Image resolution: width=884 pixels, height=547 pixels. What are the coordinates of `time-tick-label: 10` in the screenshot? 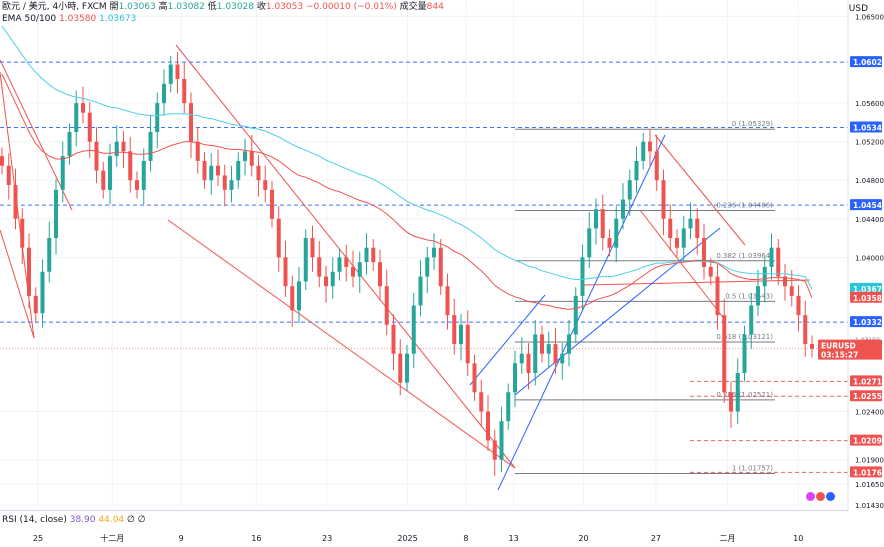 It's located at (798, 538).